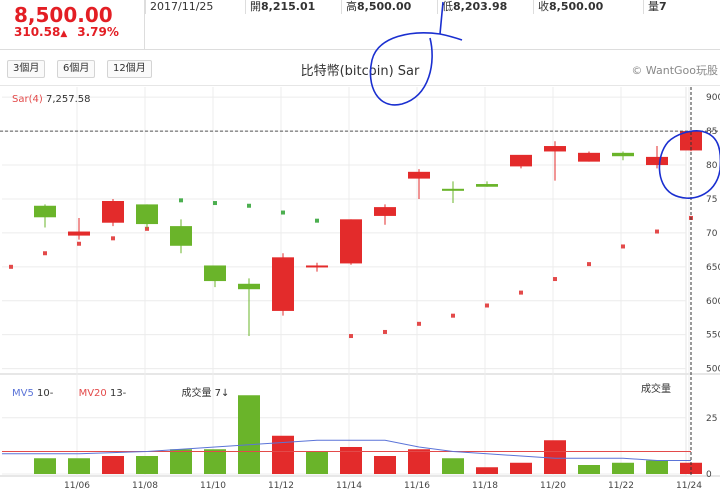 Image resolution: width=720 pixels, height=489 pixels. I want to click on price-tick-label: 70, so click(712, 234).